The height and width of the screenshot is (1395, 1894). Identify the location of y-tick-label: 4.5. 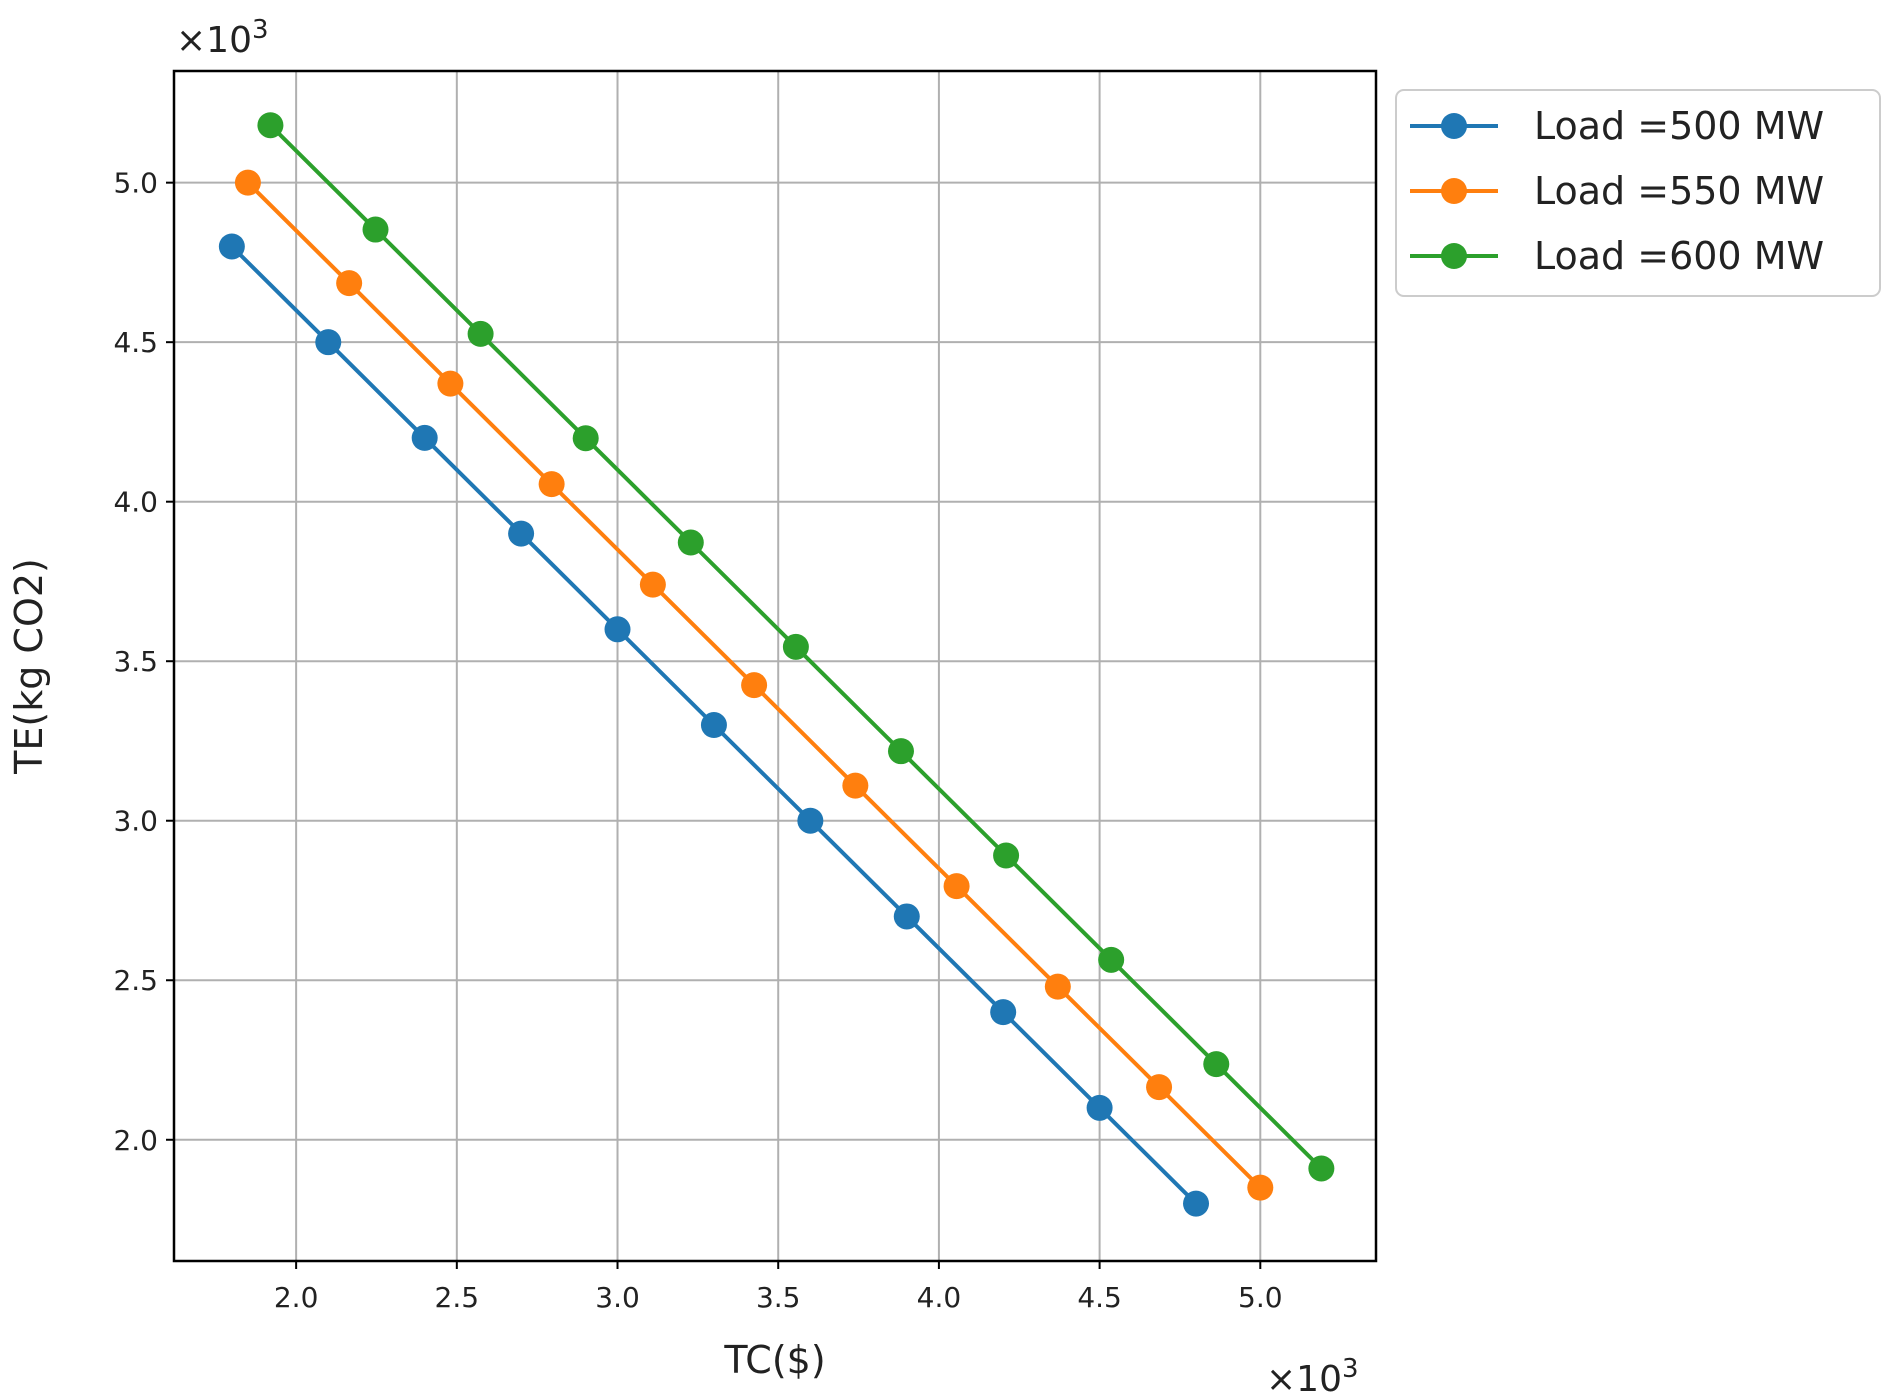
(135, 342).